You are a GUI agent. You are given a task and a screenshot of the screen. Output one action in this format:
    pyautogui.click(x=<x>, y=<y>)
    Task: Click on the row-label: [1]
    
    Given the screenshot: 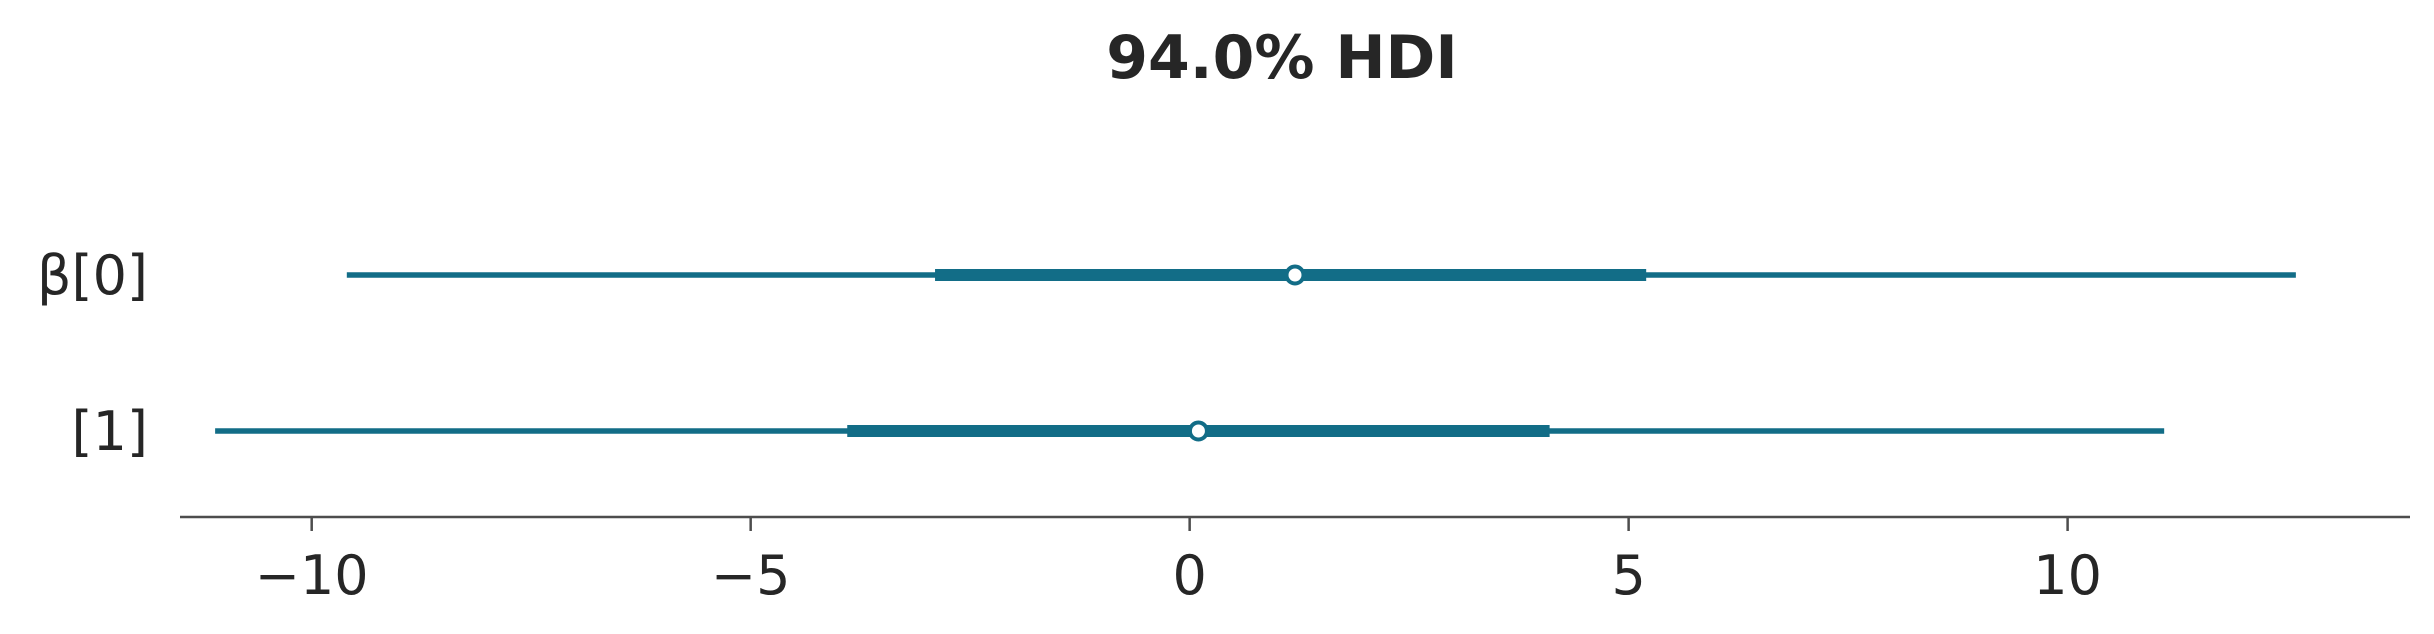 What is the action you would take?
    pyautogui.click(x=110, y=431)
    